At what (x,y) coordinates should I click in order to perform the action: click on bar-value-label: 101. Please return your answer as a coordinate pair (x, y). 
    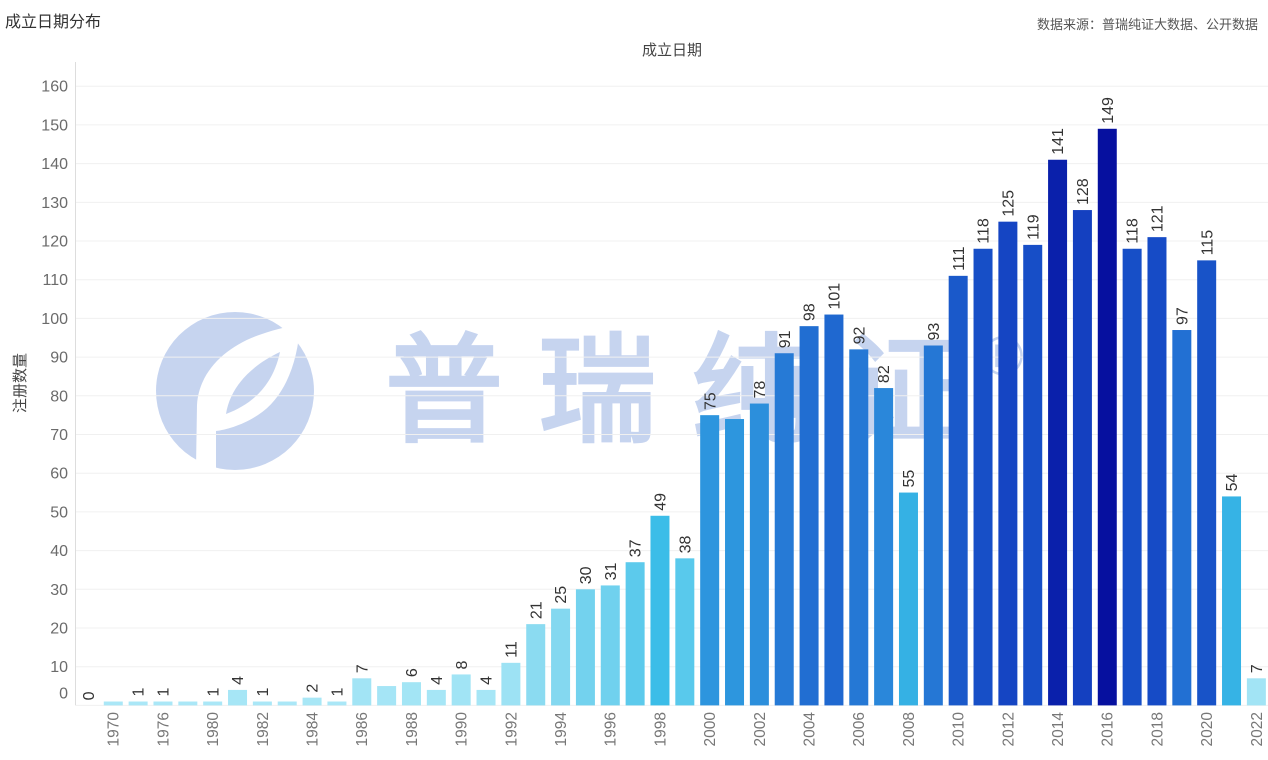
    Looking at the image, I should click on (835, 296).